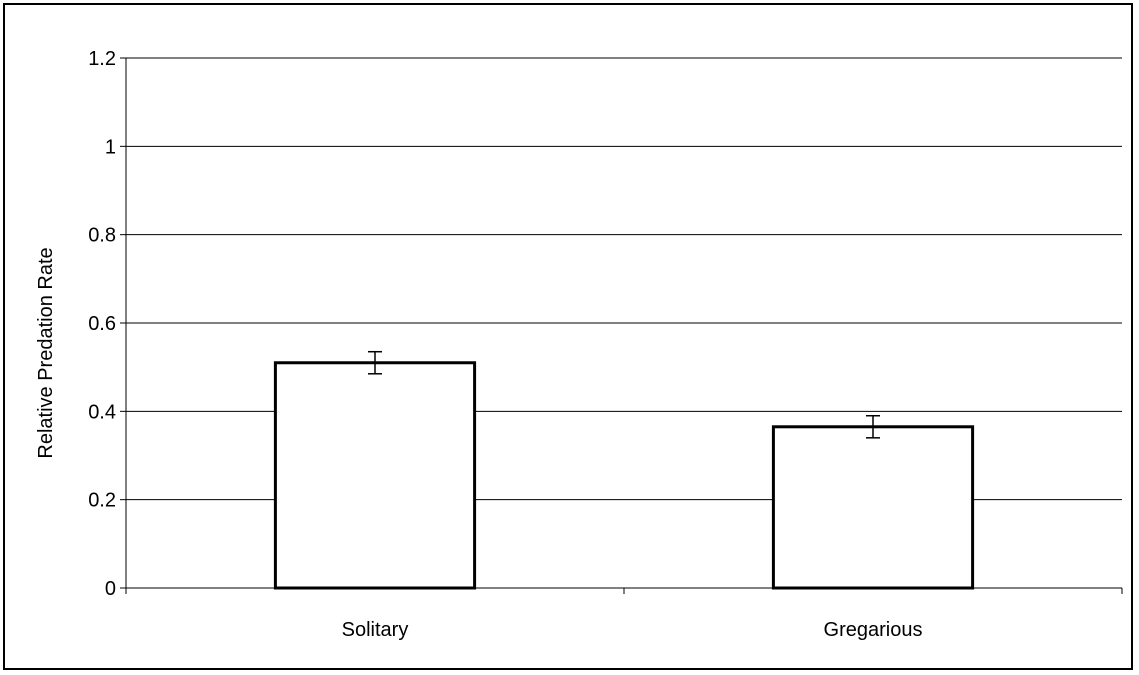  What do you see at coordinates (46, 352) in the screenshot?
I see `y-axis-title: Relative Predation Rate` at bounding box center [46, 352].